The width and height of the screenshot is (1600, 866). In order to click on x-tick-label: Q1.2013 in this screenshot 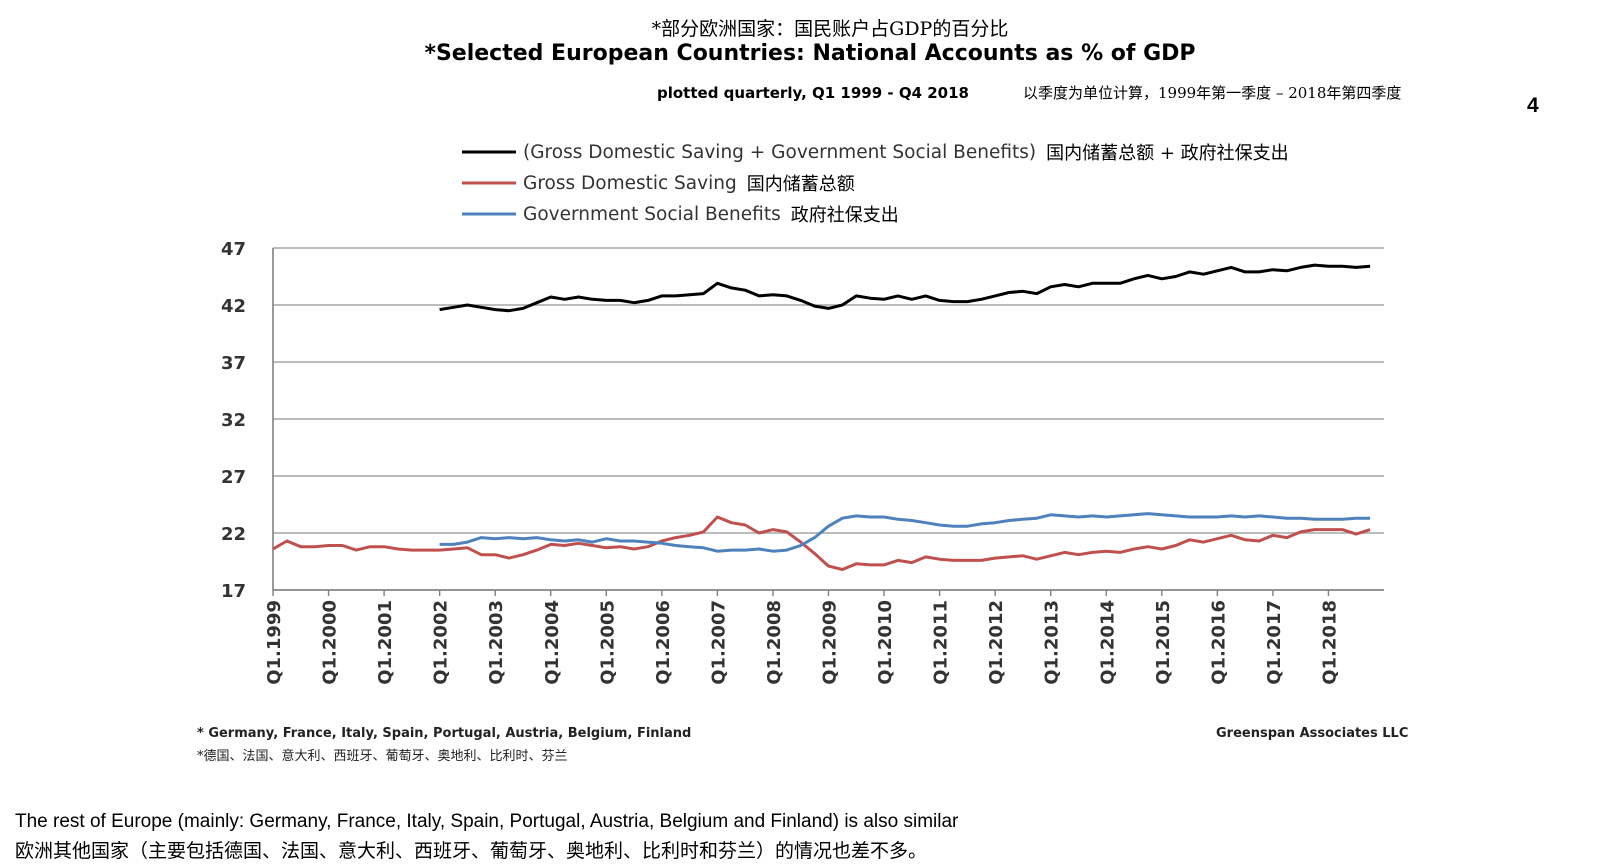, I will do `click(1052, 642)`.